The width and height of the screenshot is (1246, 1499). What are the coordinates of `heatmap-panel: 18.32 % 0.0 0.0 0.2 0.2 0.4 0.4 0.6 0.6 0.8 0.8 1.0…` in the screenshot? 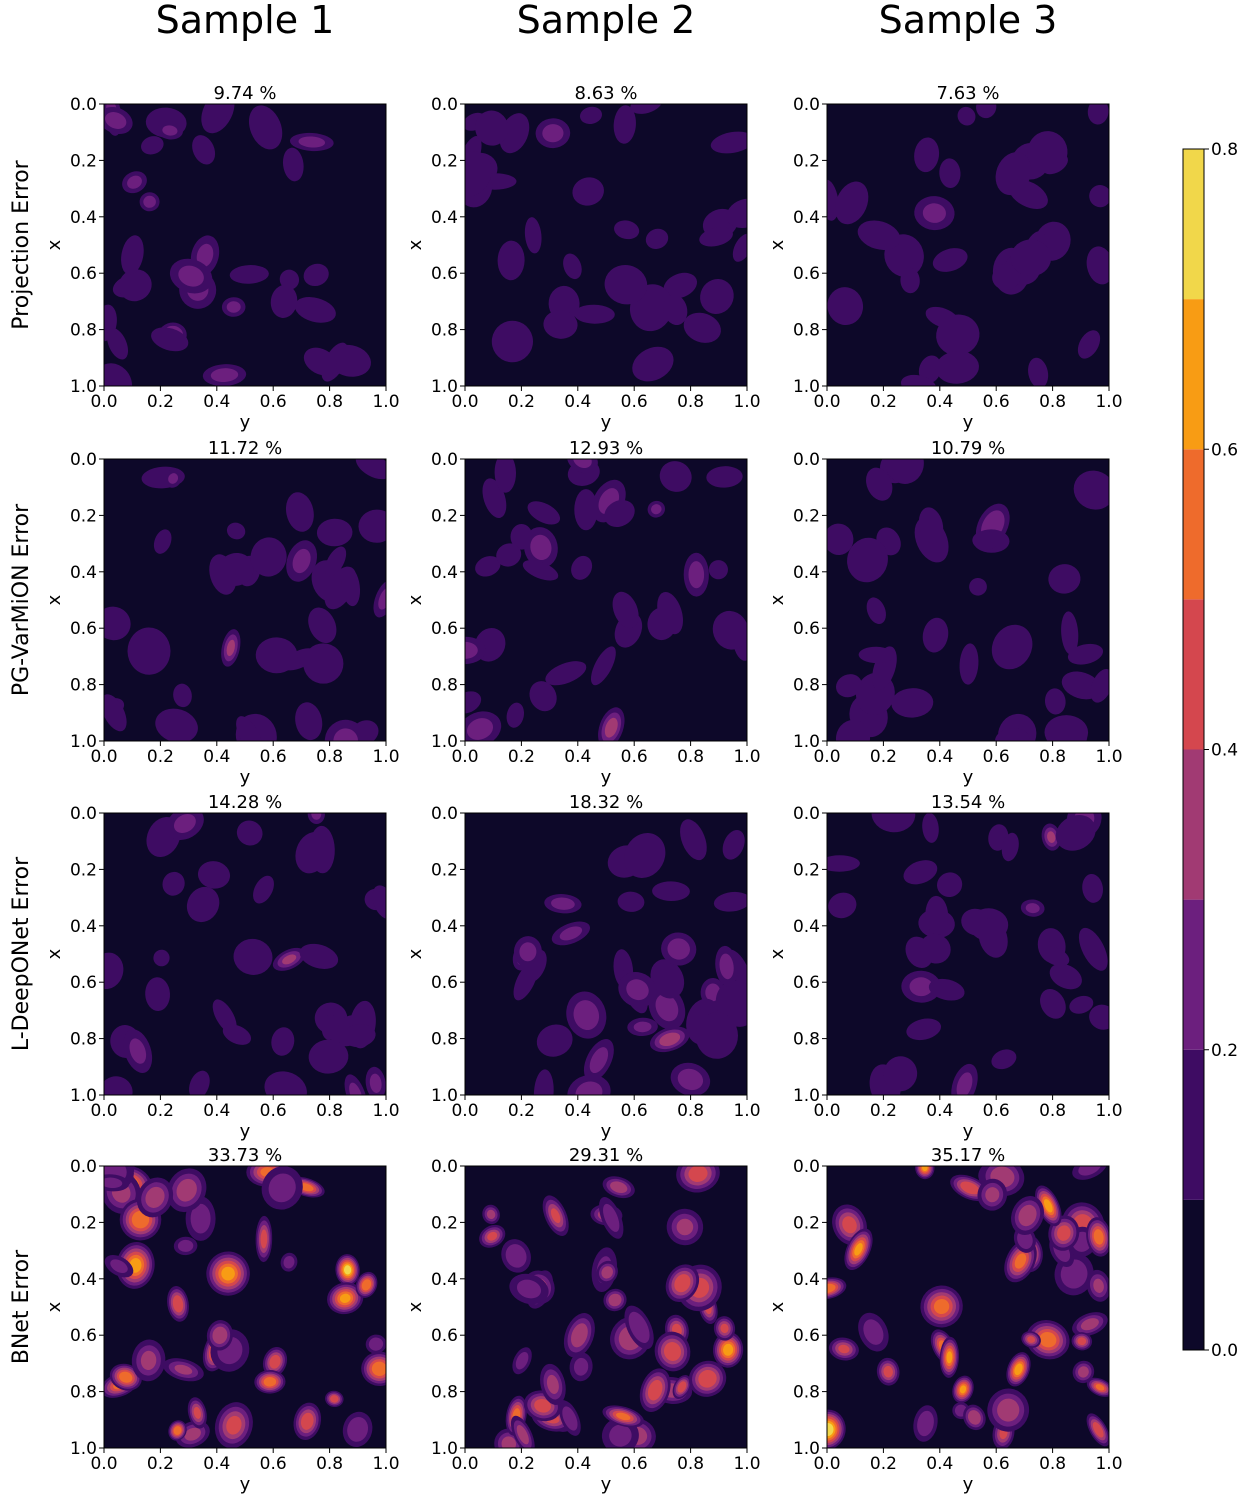 It's located at (583, 967).